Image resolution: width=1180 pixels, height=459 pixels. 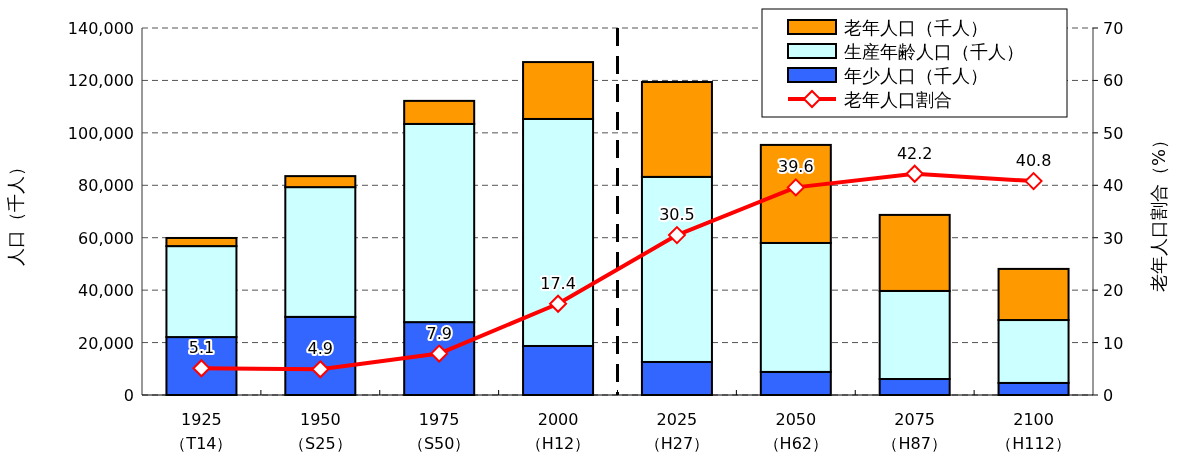 I want to click on data-label: 42.2, so click(x=914, y=153).